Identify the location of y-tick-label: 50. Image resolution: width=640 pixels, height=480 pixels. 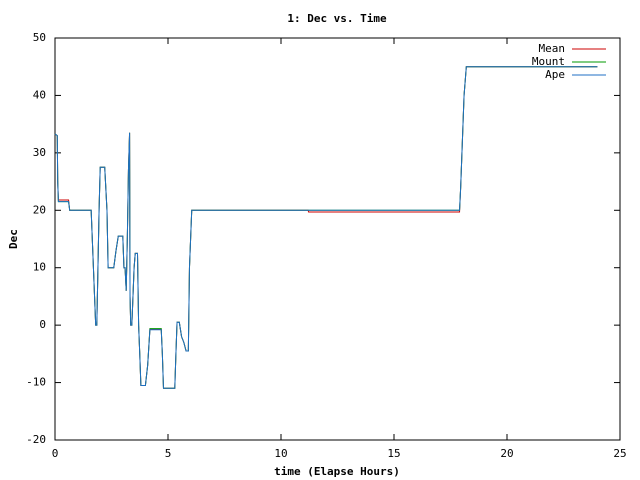
(39, 37).